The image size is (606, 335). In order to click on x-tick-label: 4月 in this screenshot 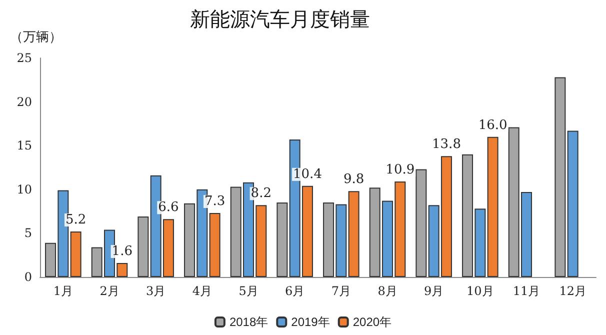, I will do `click(202, 291)`.